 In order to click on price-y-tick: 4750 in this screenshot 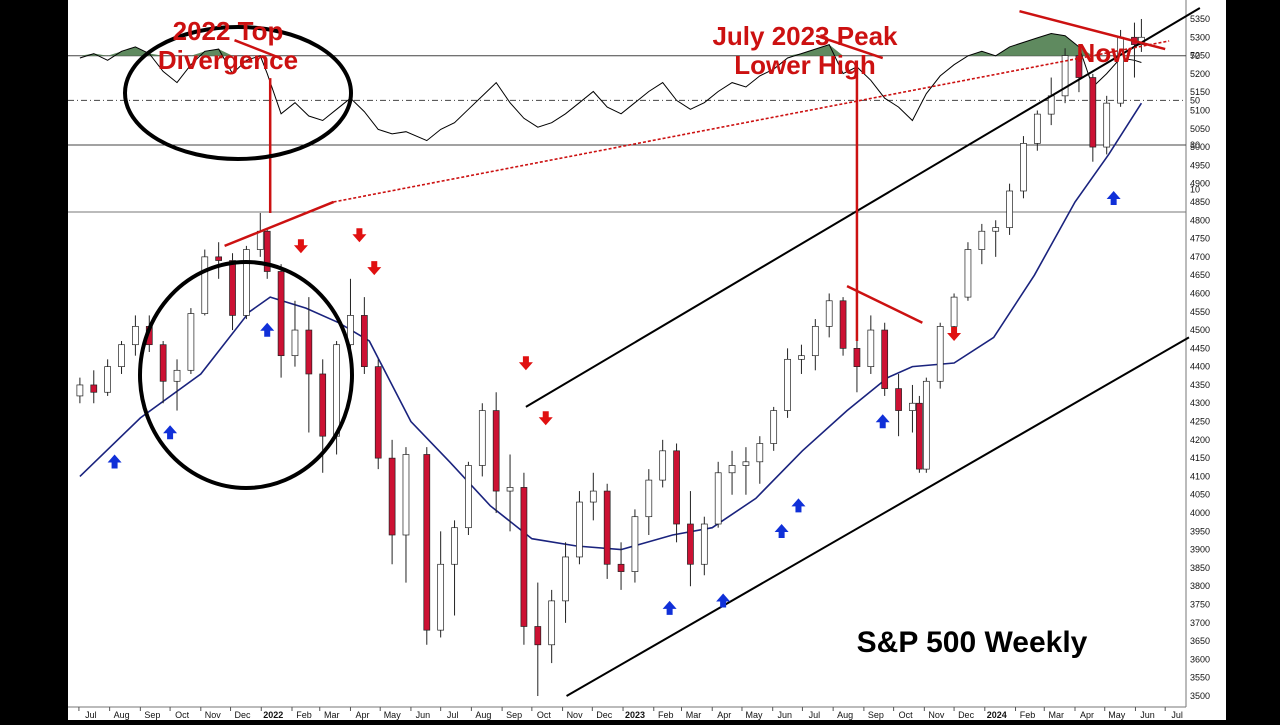, I will do `click(1200, 239)`.